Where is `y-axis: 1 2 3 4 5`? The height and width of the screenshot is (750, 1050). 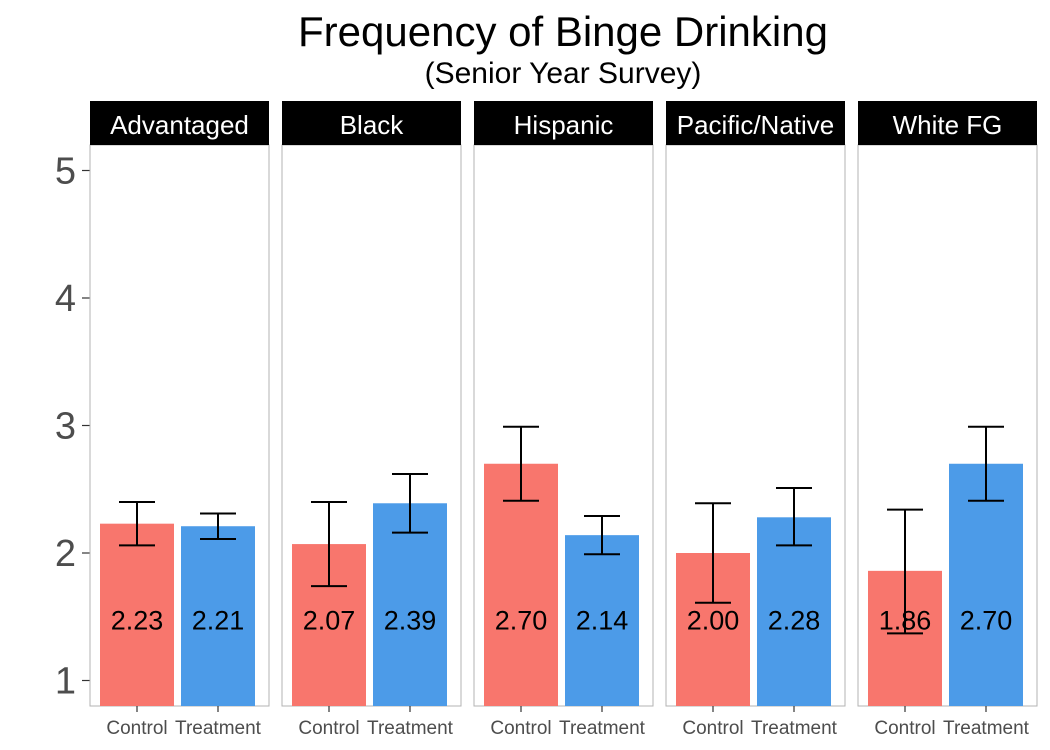
y-axis: 1 2 3 4 5 is located at coordinates (72, 427).